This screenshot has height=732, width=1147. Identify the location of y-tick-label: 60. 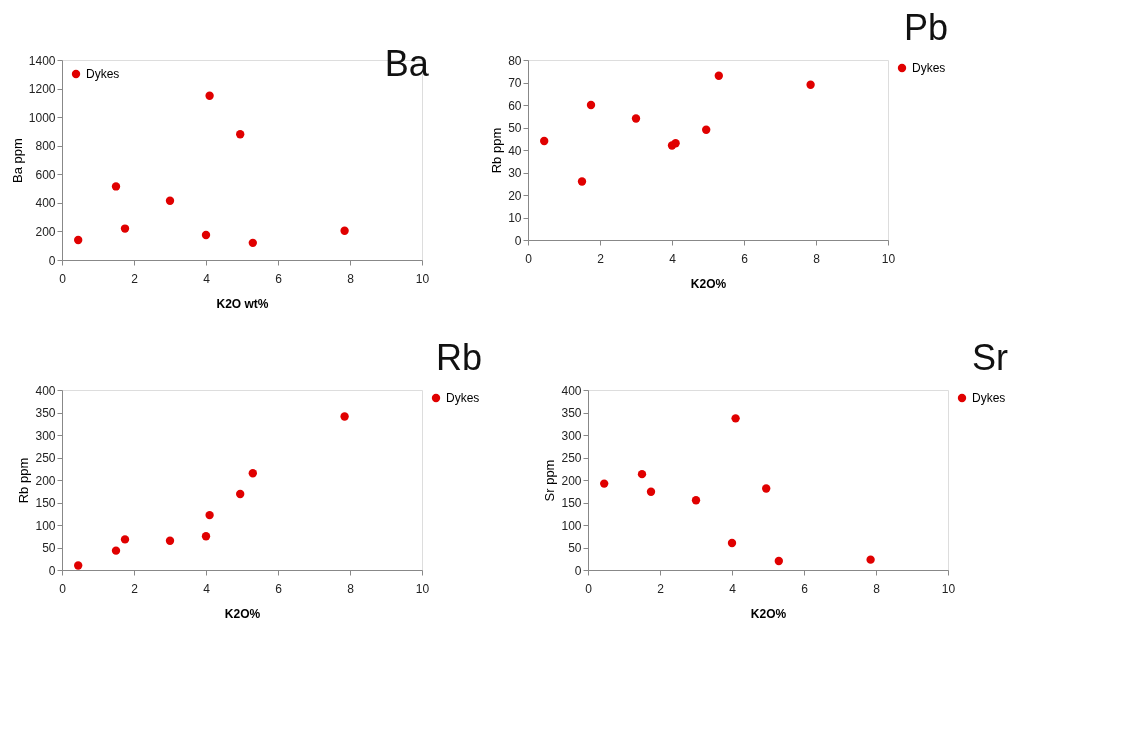
(515, 105).